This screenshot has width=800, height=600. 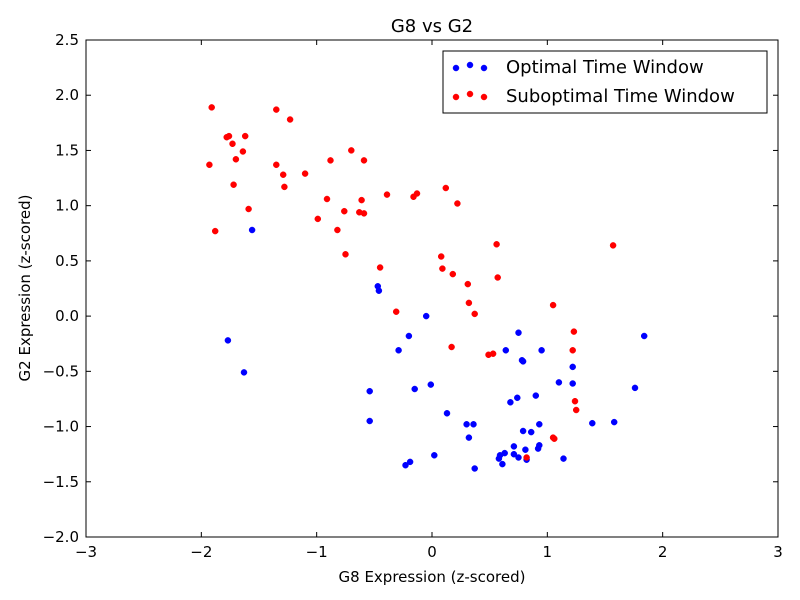 What do you see at coordinates (470, 66) in the screenshot?
I see `legend-marker-optimal` at bounding box center [470, 66].